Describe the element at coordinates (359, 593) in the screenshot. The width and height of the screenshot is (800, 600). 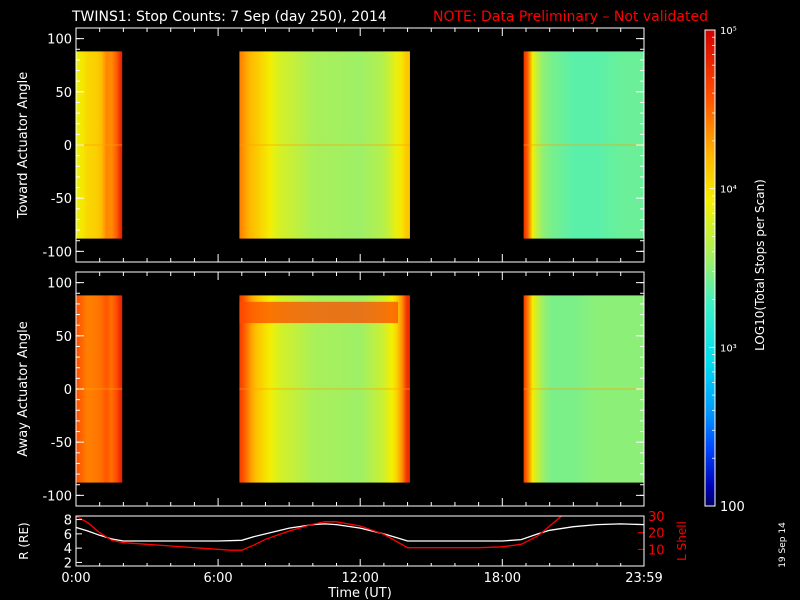
I see `orbit-xlabel: Time (UT)` at that location.